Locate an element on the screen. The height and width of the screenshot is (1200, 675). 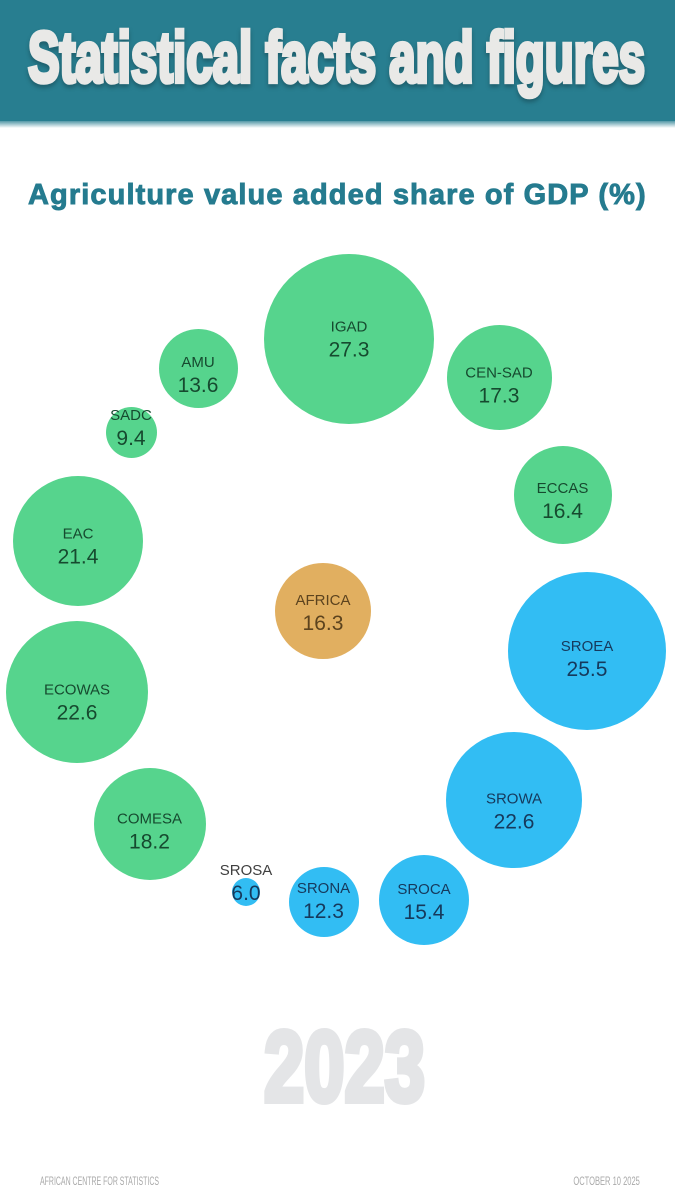
svg-text: 2023 is located at coordinates (344, 1064).